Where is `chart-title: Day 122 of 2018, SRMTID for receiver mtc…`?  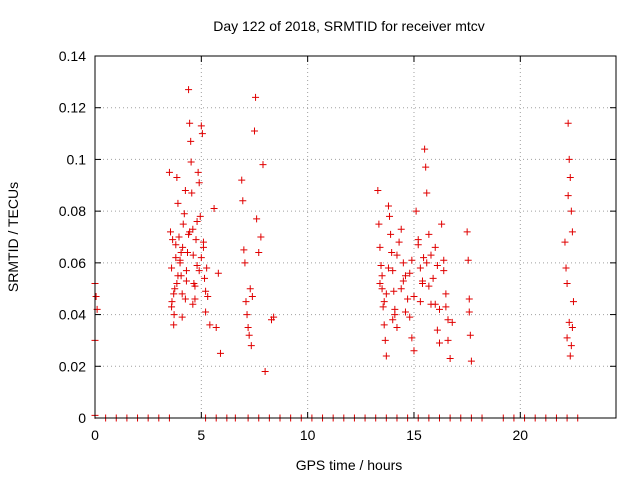 chart-title: Day 122 of 2018, SRMTID for receiver mtc… is located at coordinates (349, 26).